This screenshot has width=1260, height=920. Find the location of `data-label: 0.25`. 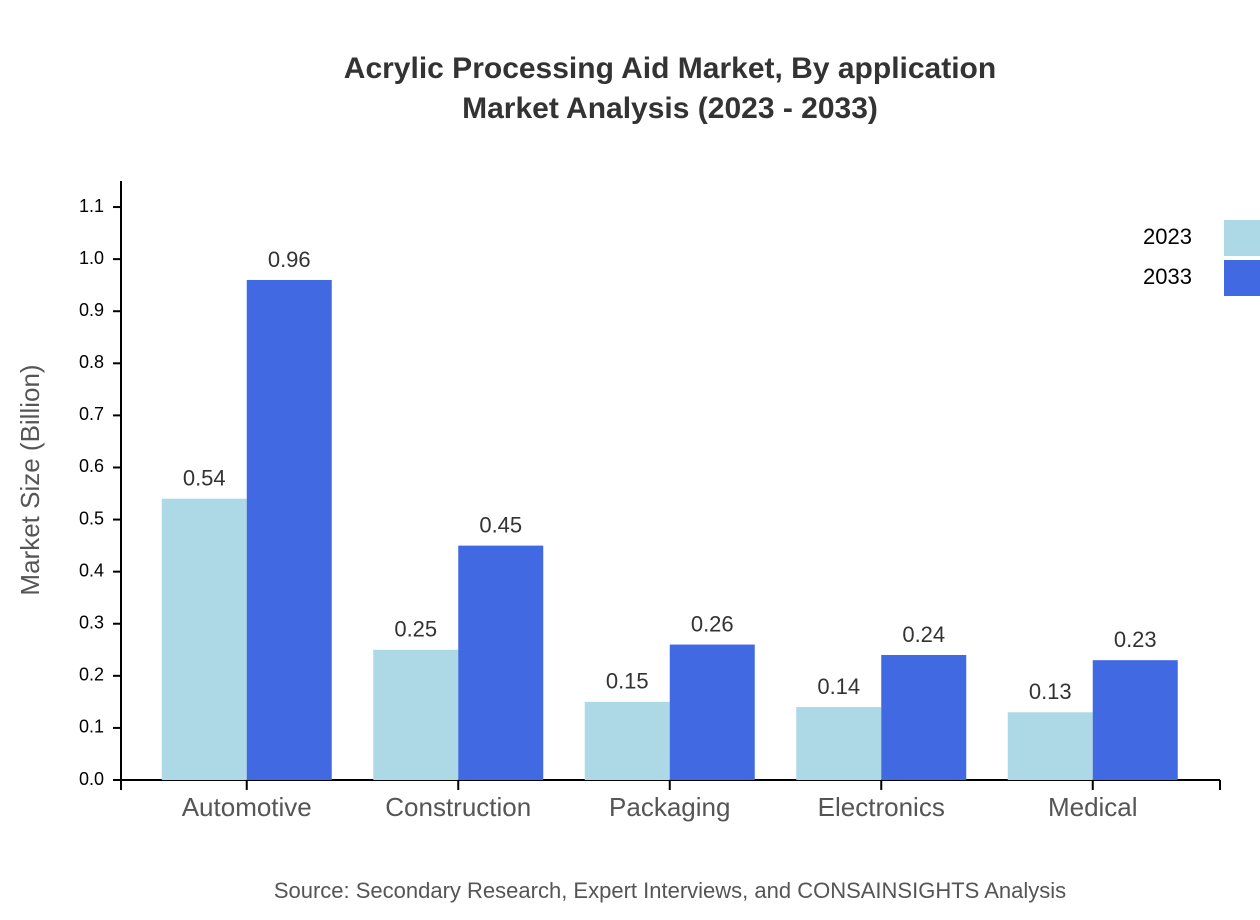

data-label: 0.25 is located at coordinates (415, 629).